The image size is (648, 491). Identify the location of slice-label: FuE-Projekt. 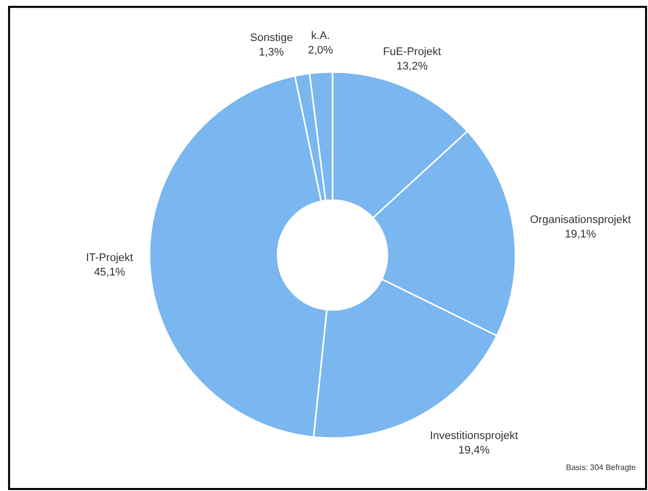
(412, 52).